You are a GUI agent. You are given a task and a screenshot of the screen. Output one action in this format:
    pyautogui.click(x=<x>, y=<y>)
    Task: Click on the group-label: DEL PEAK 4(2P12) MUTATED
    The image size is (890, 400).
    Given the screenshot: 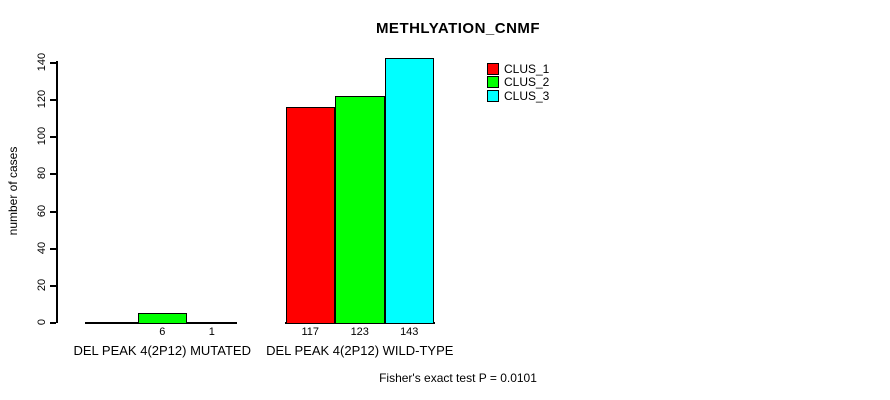 What is the action you would take?
    pyautogui.click(x=162, y=350)
    